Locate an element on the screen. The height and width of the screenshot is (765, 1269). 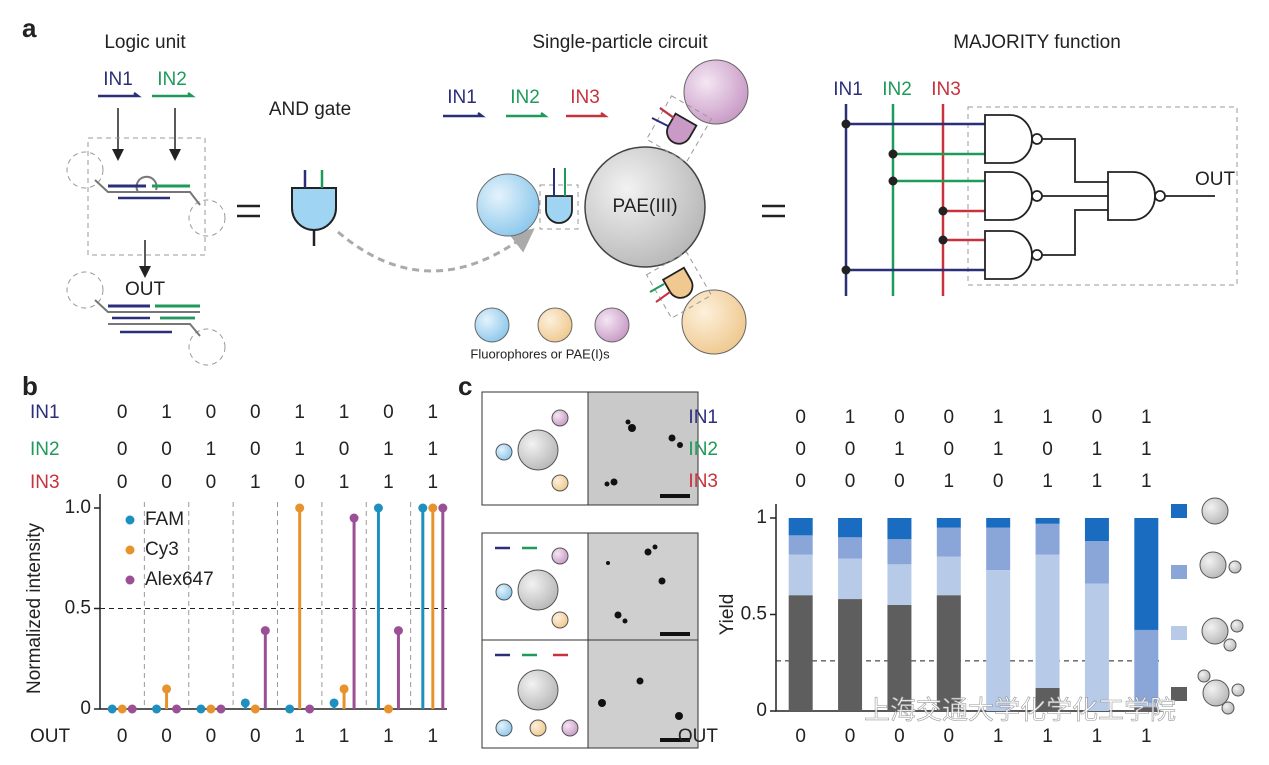
y-axis-label: Normalized intensity is located at coordinates (34, 608).